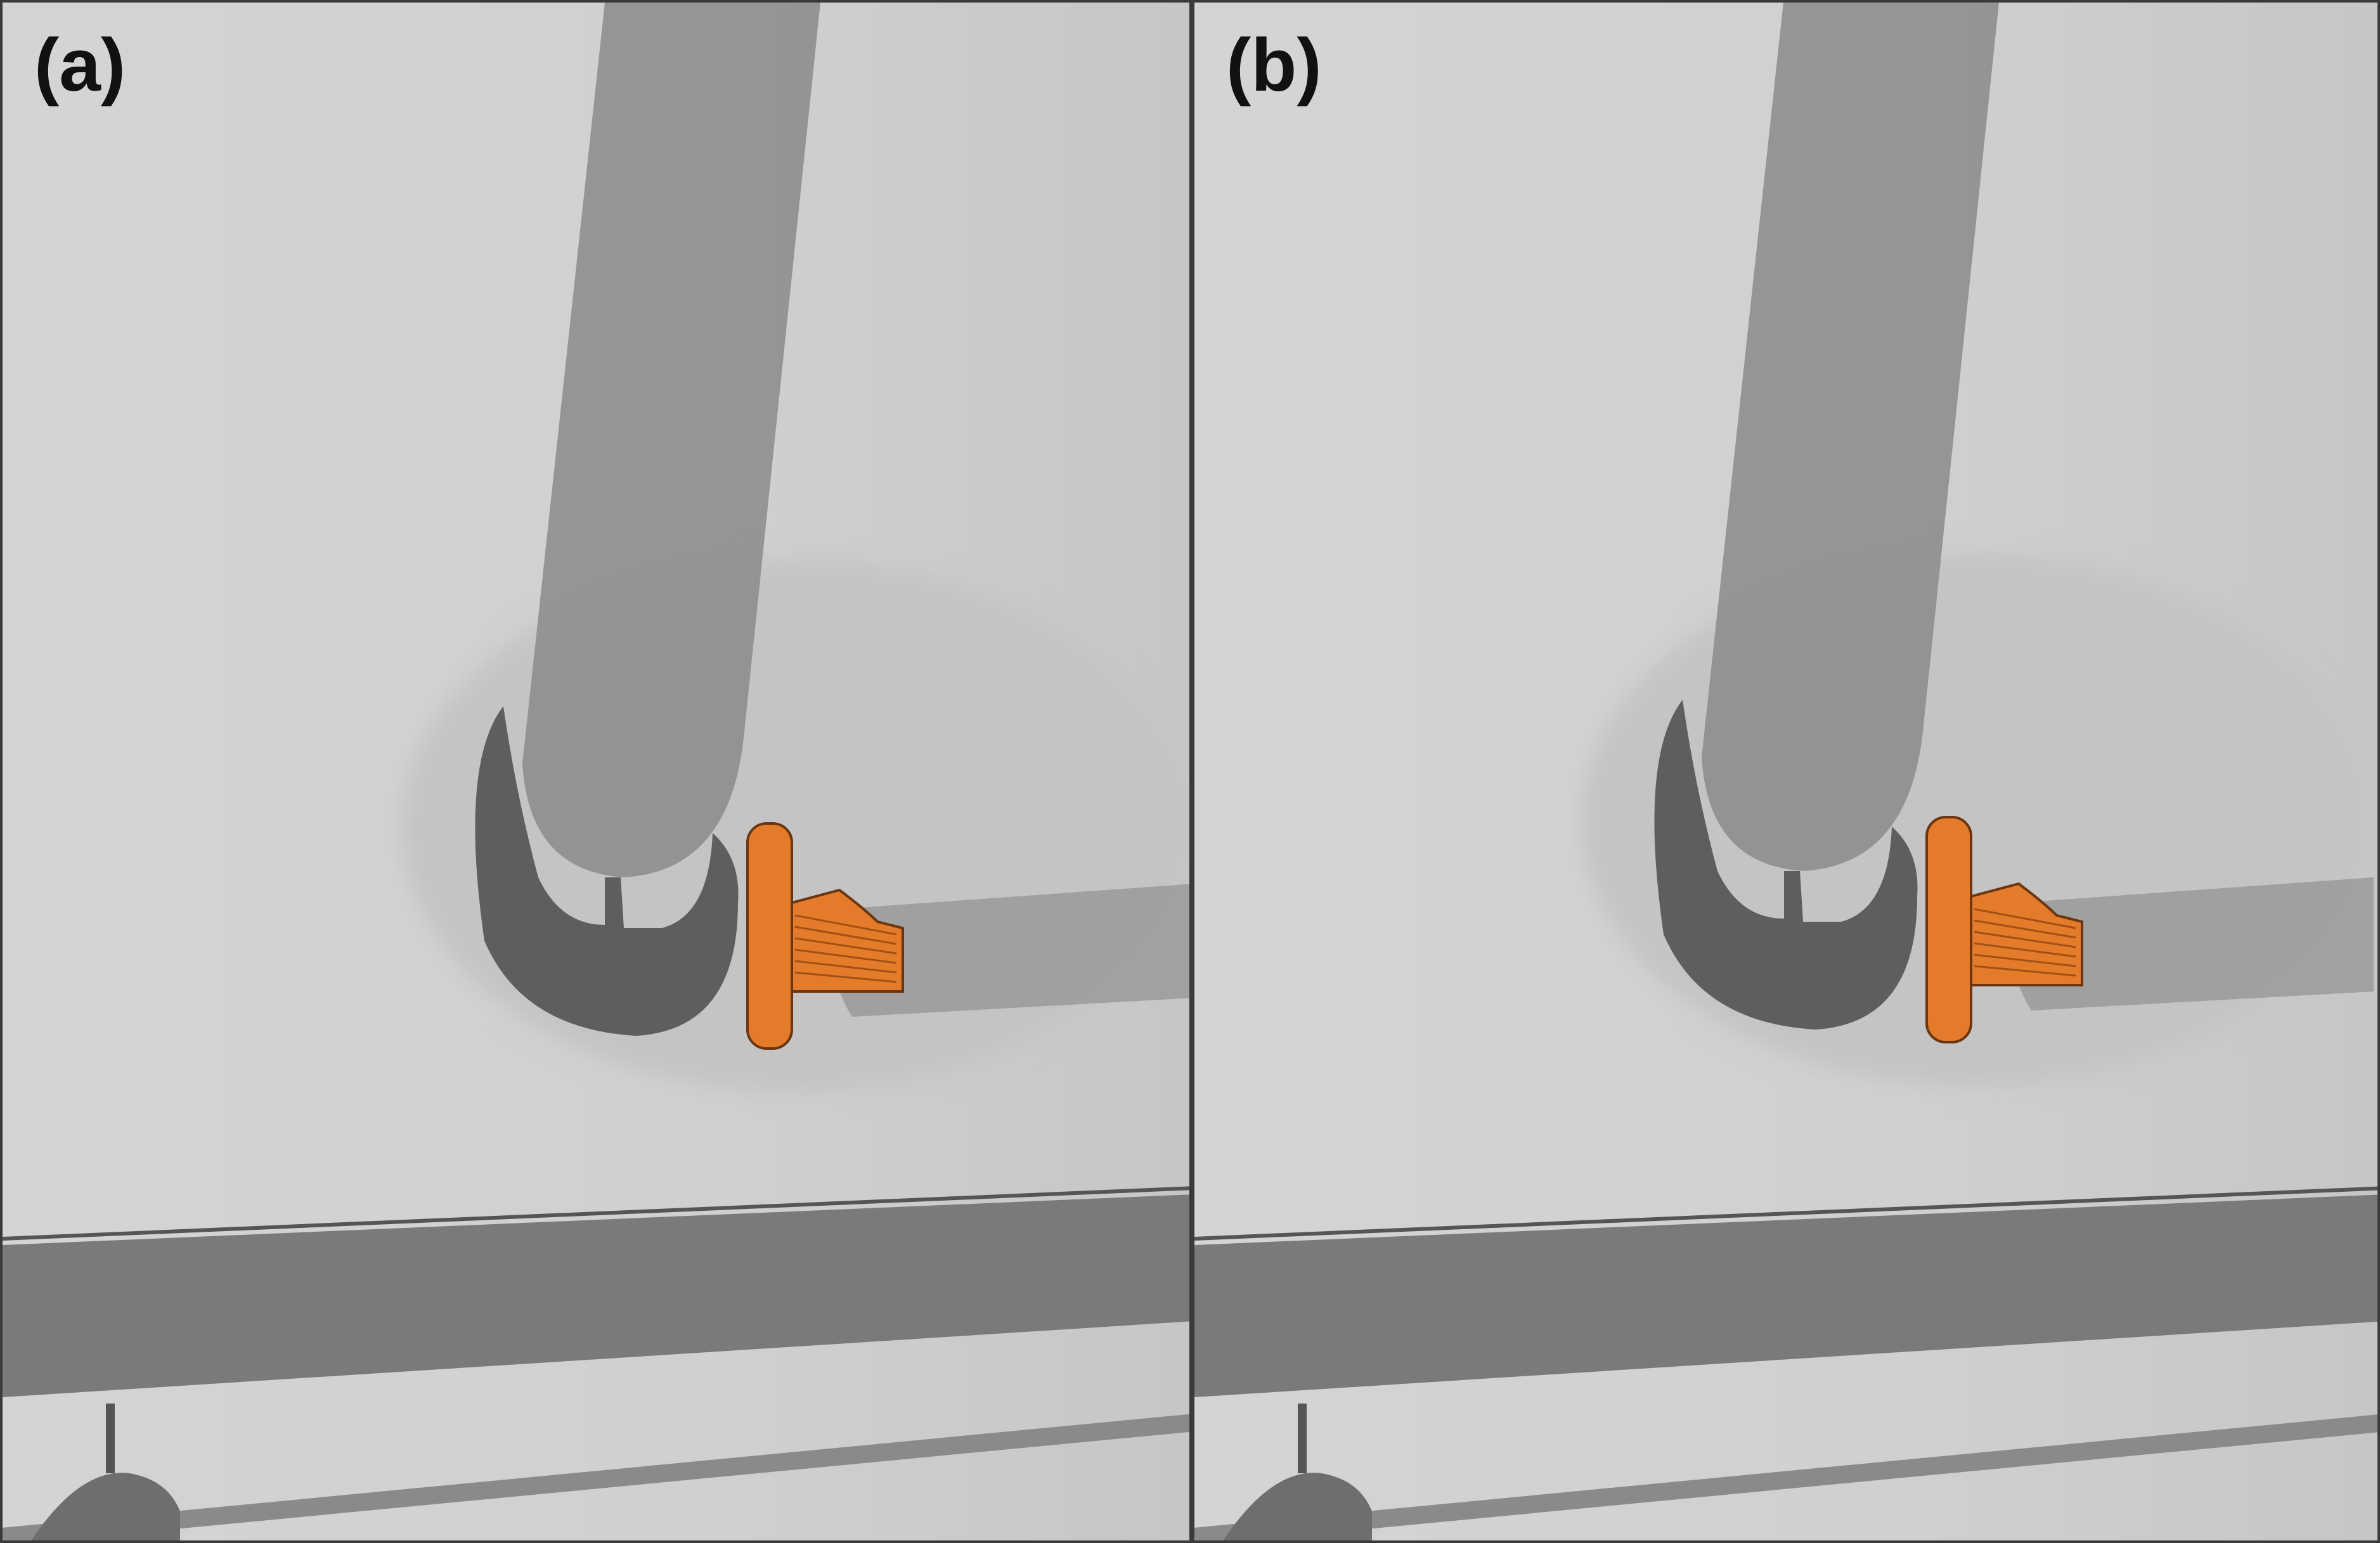 The image size is (2380, 1543). What do you see at coordinates (80, 65) in the screenshot?
I see `panel-label: (a)` at bounding box center [80, 65].